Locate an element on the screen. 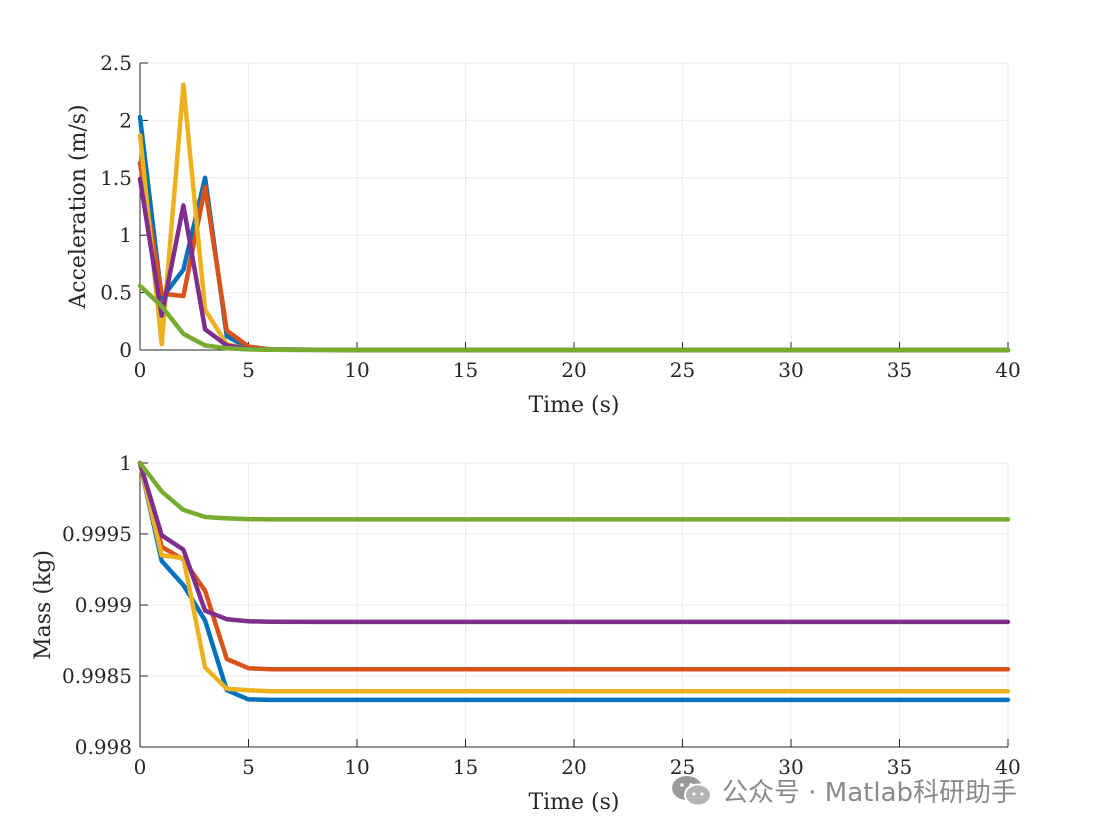  y-tick-label: 0.5 is located at coordinates (116, 293).